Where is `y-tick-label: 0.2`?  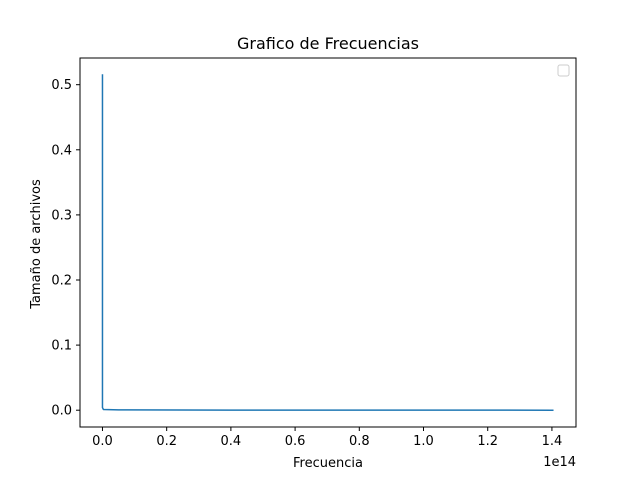
y-tick-label: 0.2 is located at coordinates (61, 280).